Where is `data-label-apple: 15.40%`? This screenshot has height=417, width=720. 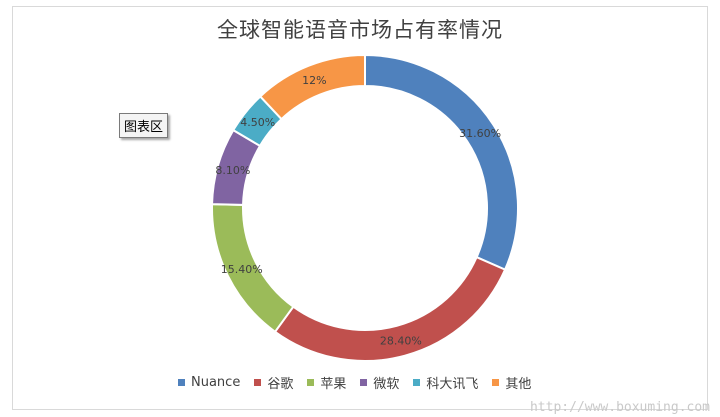 data-label-apple: 15.40% is located at coordinates (242, 269).